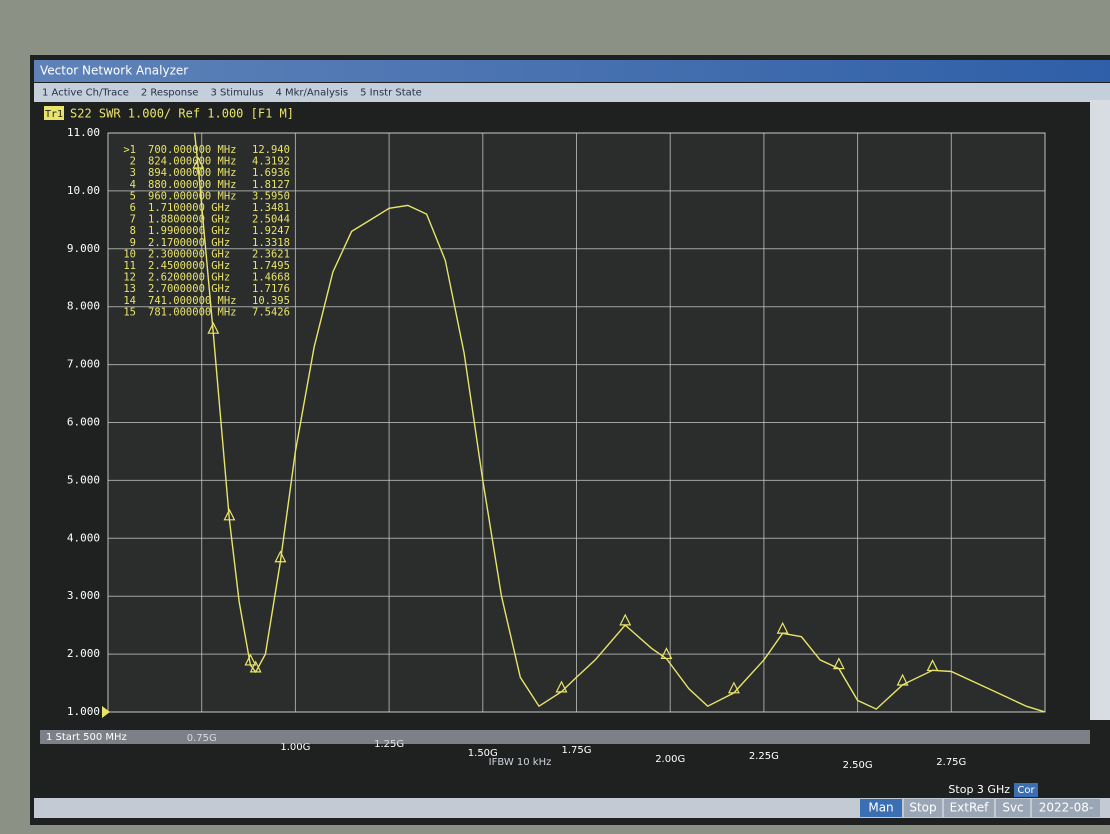  Describe the element at coordinates (170, 93) in the screenshot. I see `menu-item: 2 Response` at that location.